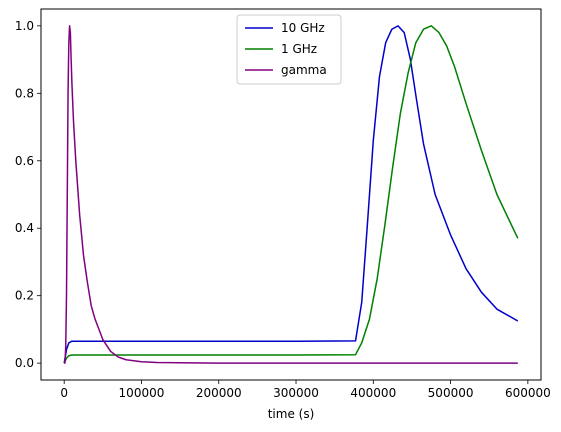  What do you see at coordinates (299, 49) in the screenshot?
I see `legend-label: 1 GHz` at bounding box center [299, 49].